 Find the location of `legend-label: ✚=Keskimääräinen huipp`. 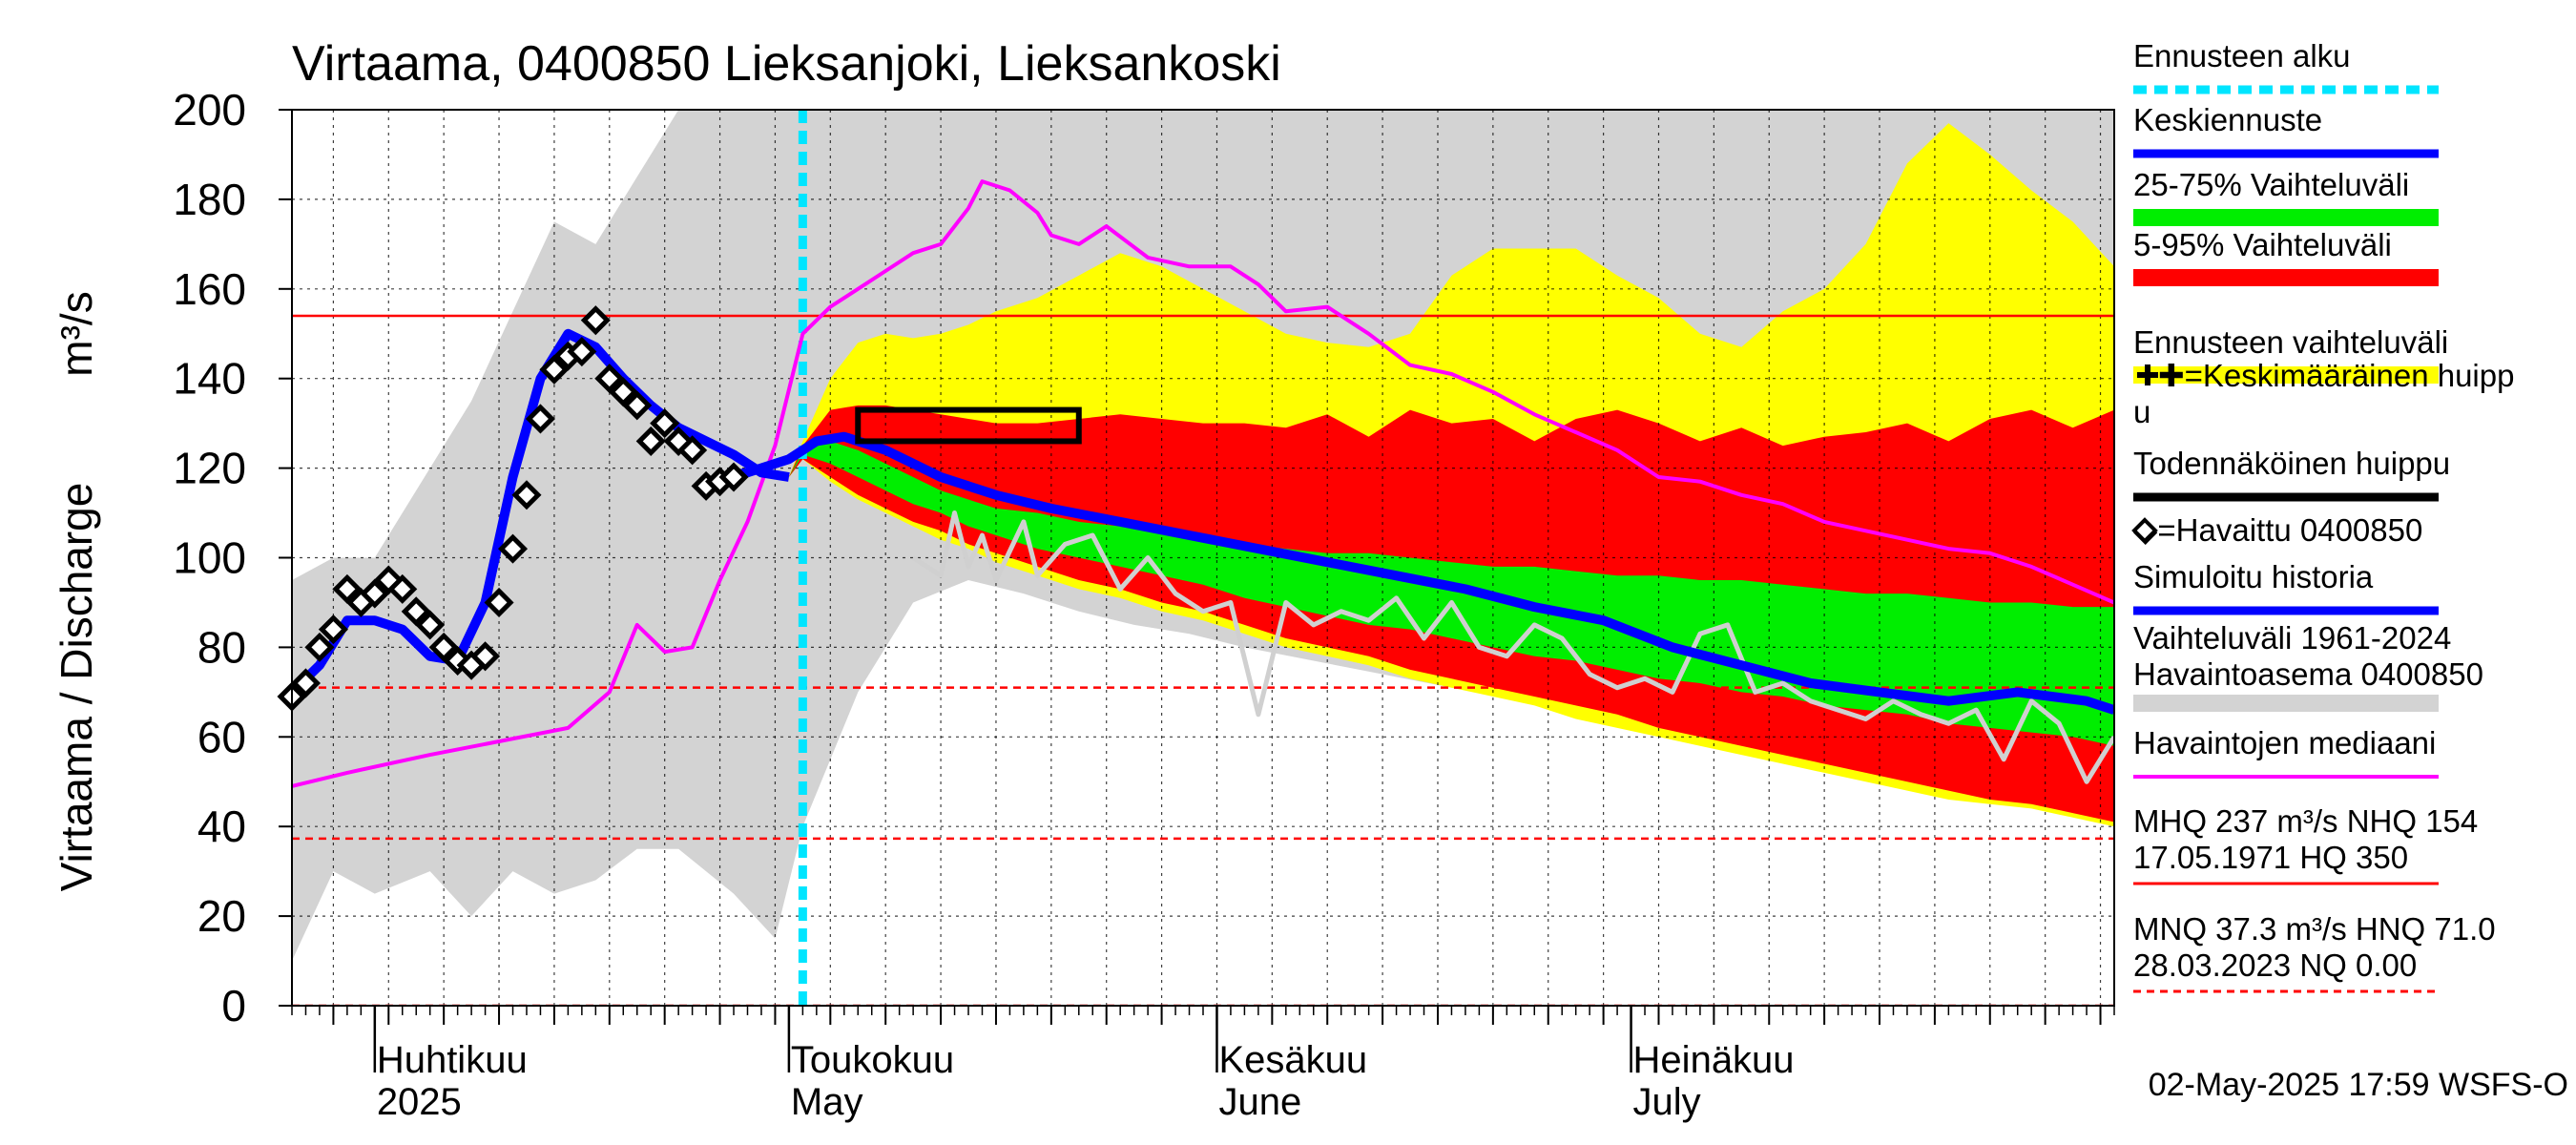

legend-label: ✚=Keskimääräinen huipp is located at coordinates (2336, 376).